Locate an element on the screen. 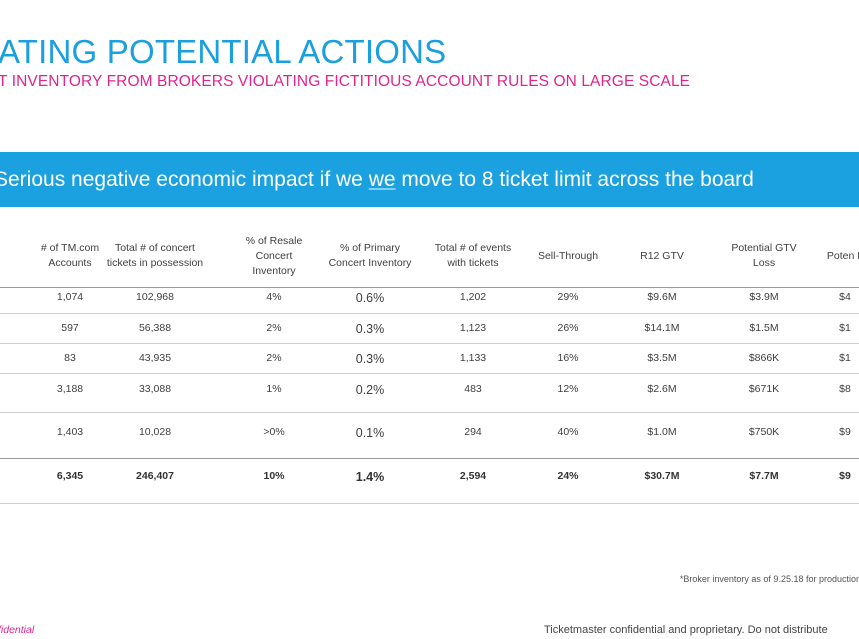 Image resolution: width=859 pixels, height=639 pixels. total-cell: $30.7M is located at coordinates (662, 476).